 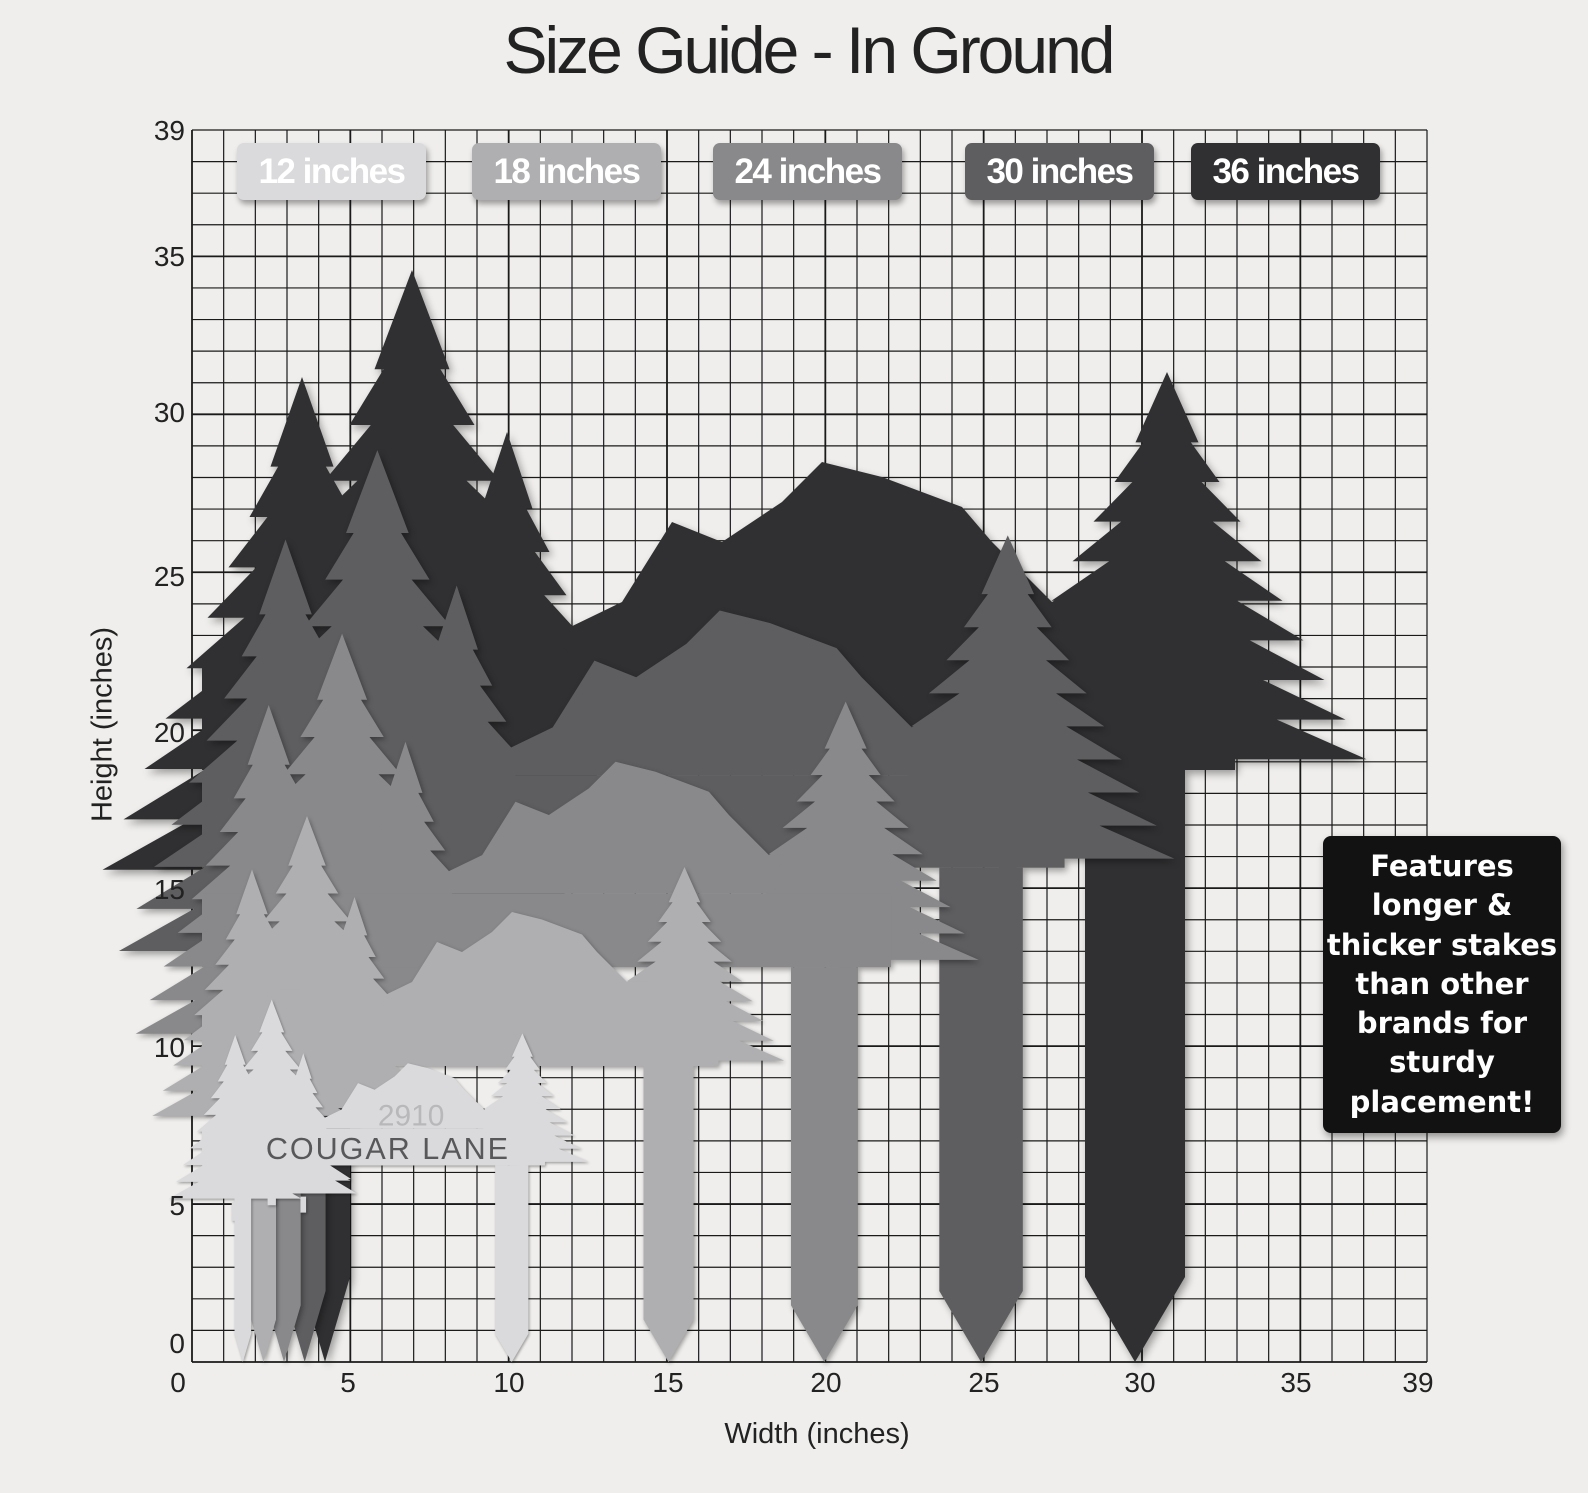 I want to click on street-name-cutout: COUGAR LANE, so click(x=388, y=1149).